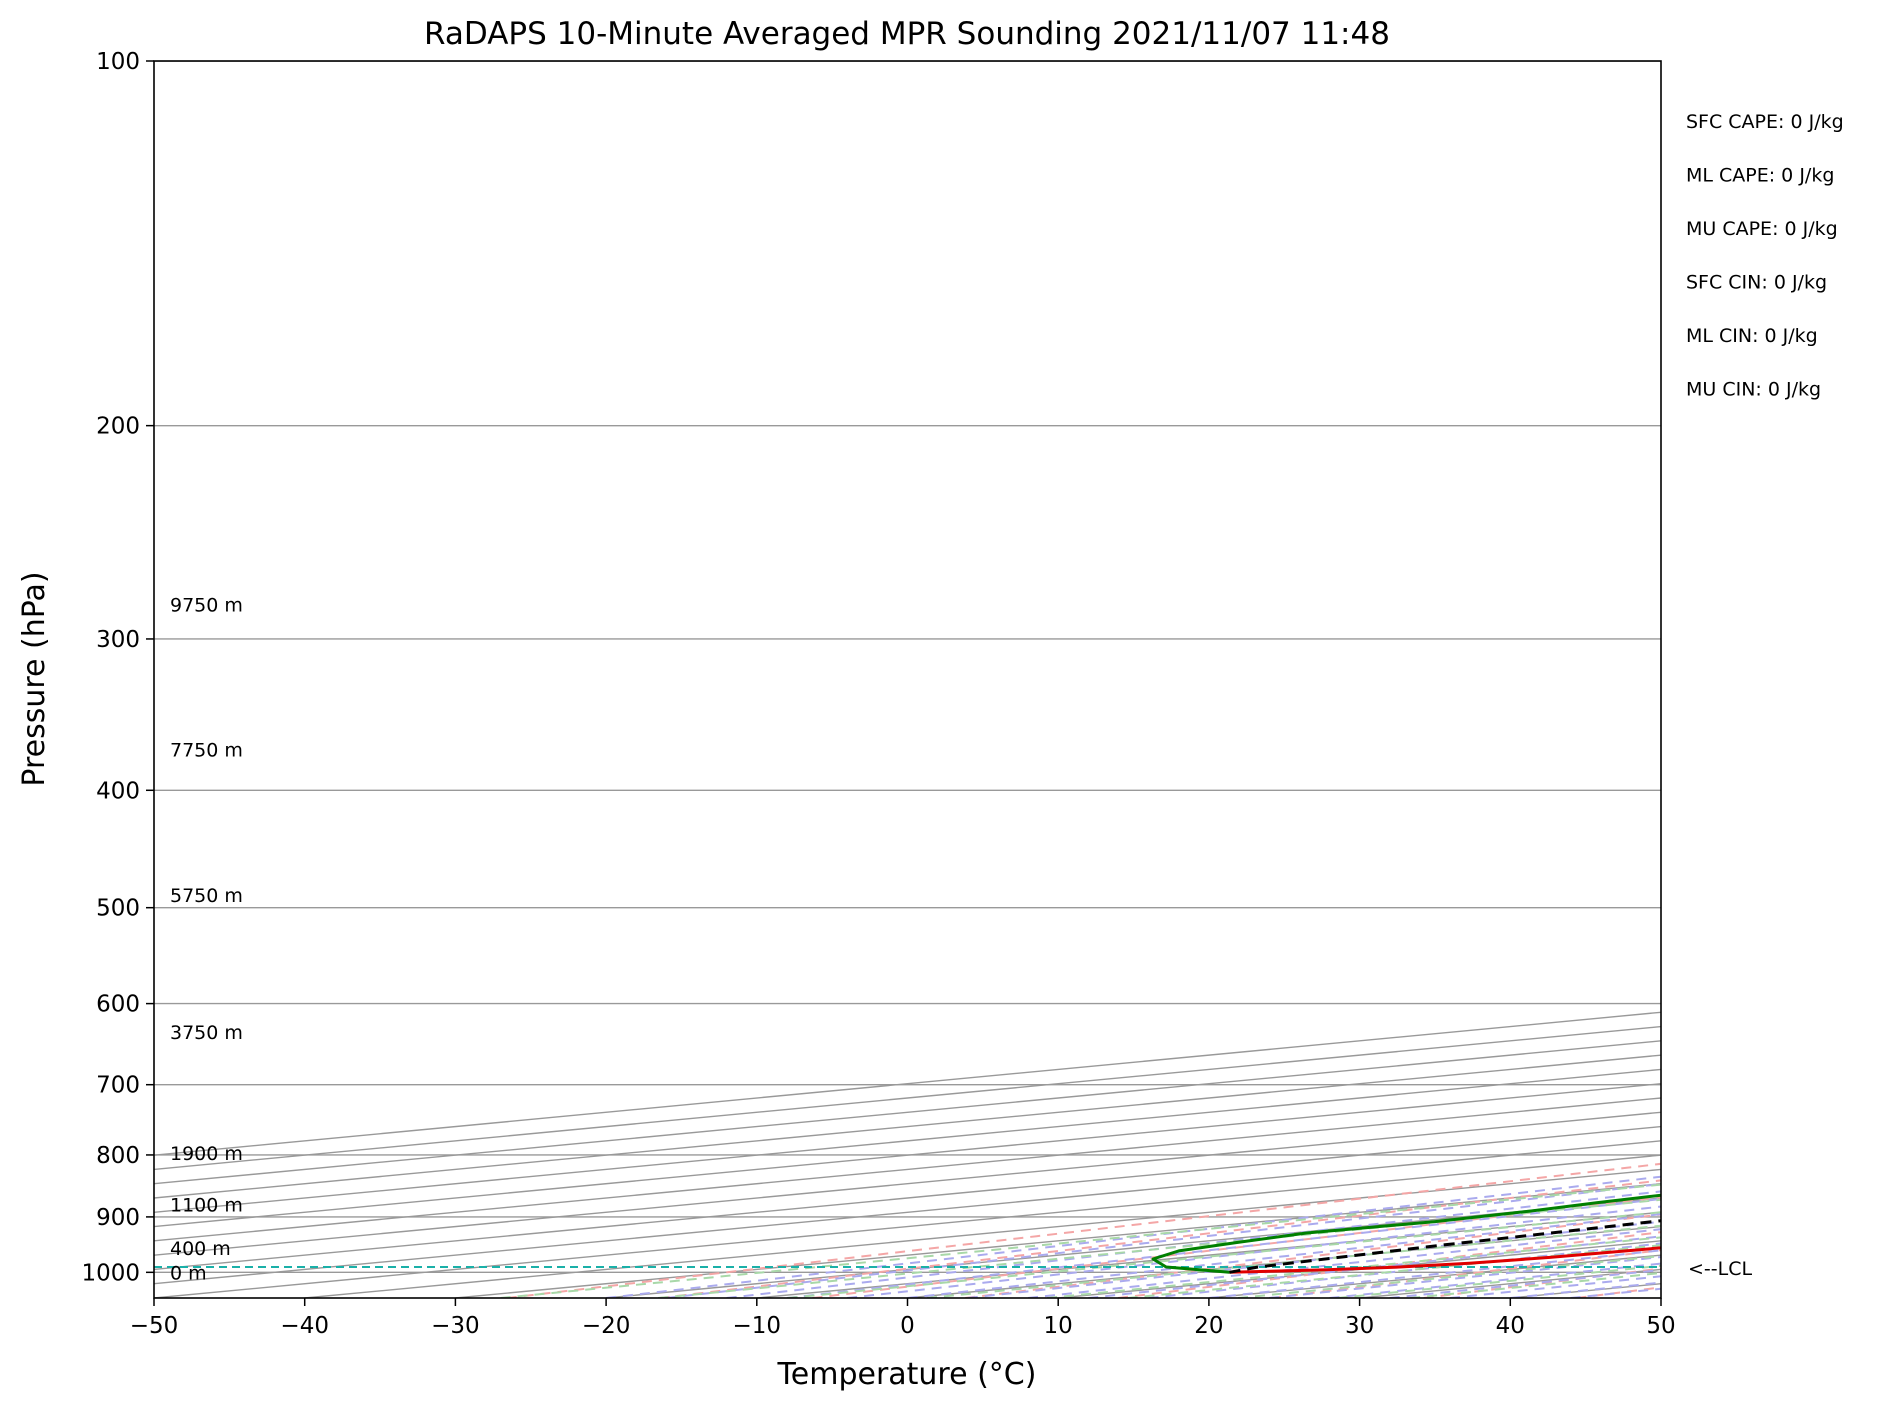 The image size is (1882, 1410). What do you see at coordinates (206, 1154) in the screenshot?
I see `height-label: 1900 m` at bounding box center [206, 1154].